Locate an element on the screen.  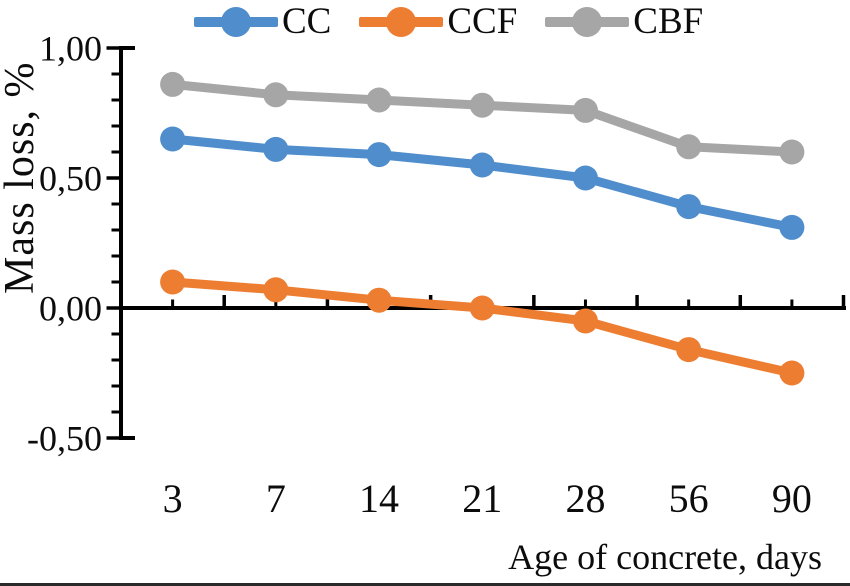
y-axis-title: Mass loss, % is located at coordinates (21, 178).